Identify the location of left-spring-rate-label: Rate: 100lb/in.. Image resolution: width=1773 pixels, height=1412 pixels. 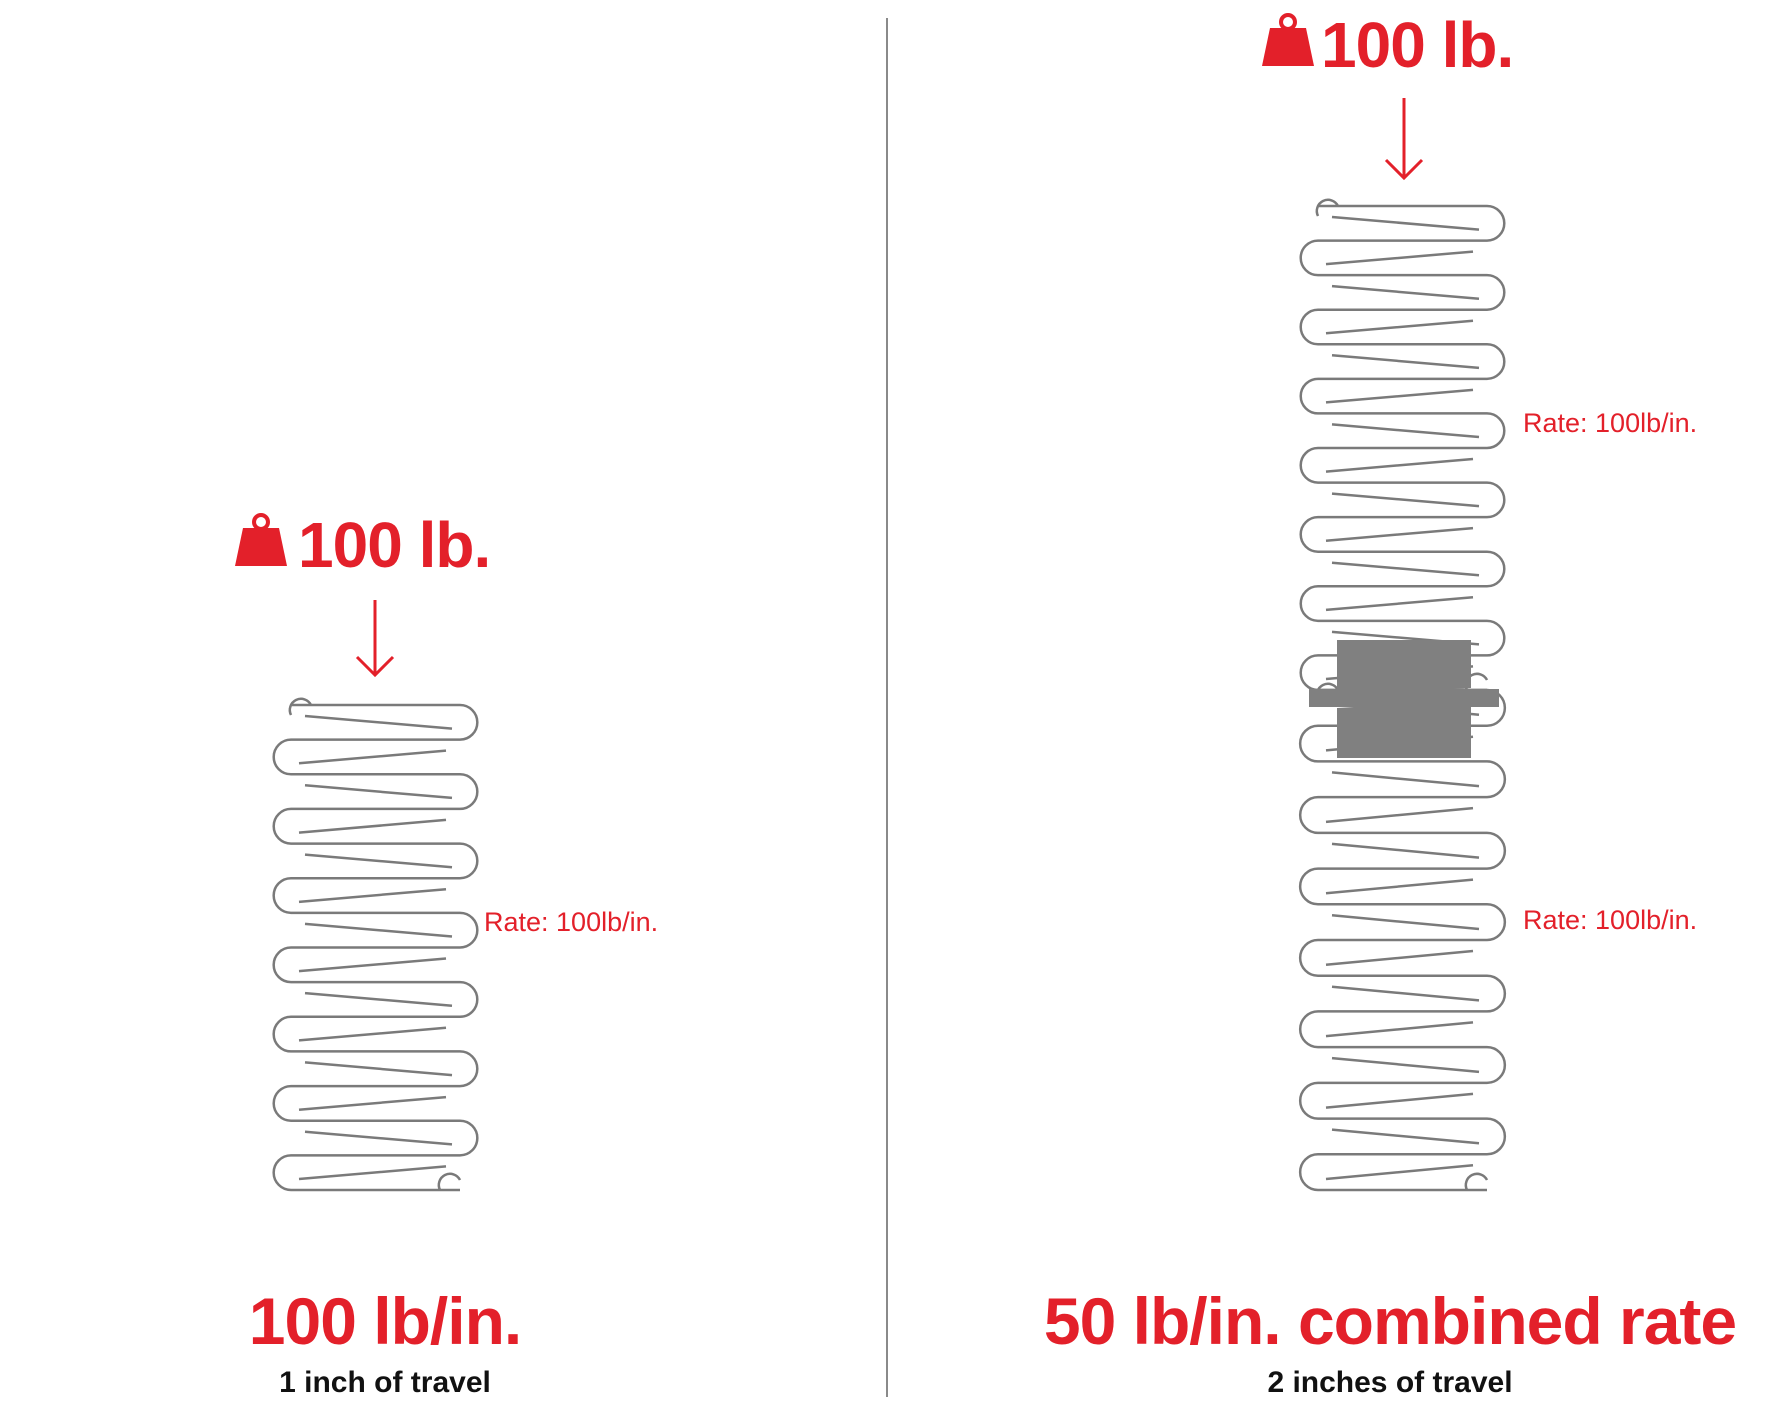
(571, 922).